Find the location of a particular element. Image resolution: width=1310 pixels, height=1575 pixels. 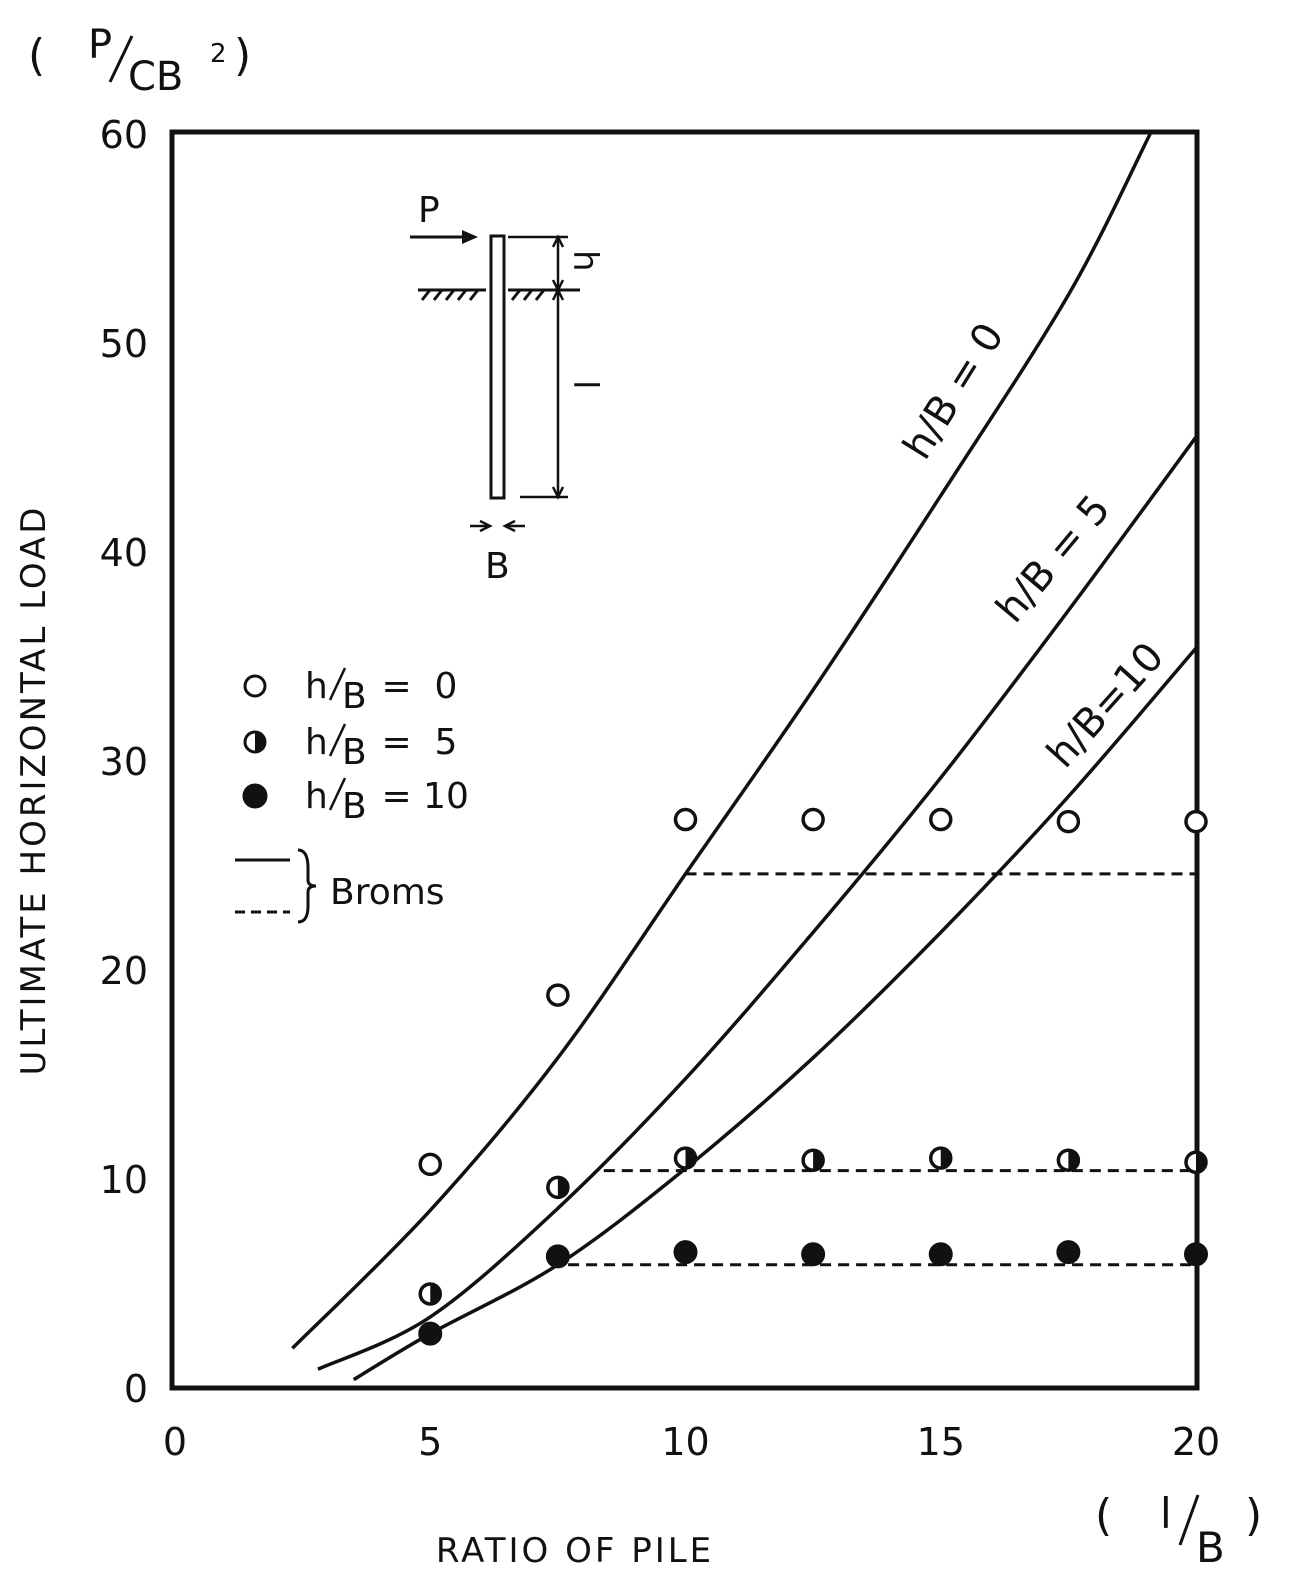

y-tick-label-50: 50 is located at coordinates (124, 344).